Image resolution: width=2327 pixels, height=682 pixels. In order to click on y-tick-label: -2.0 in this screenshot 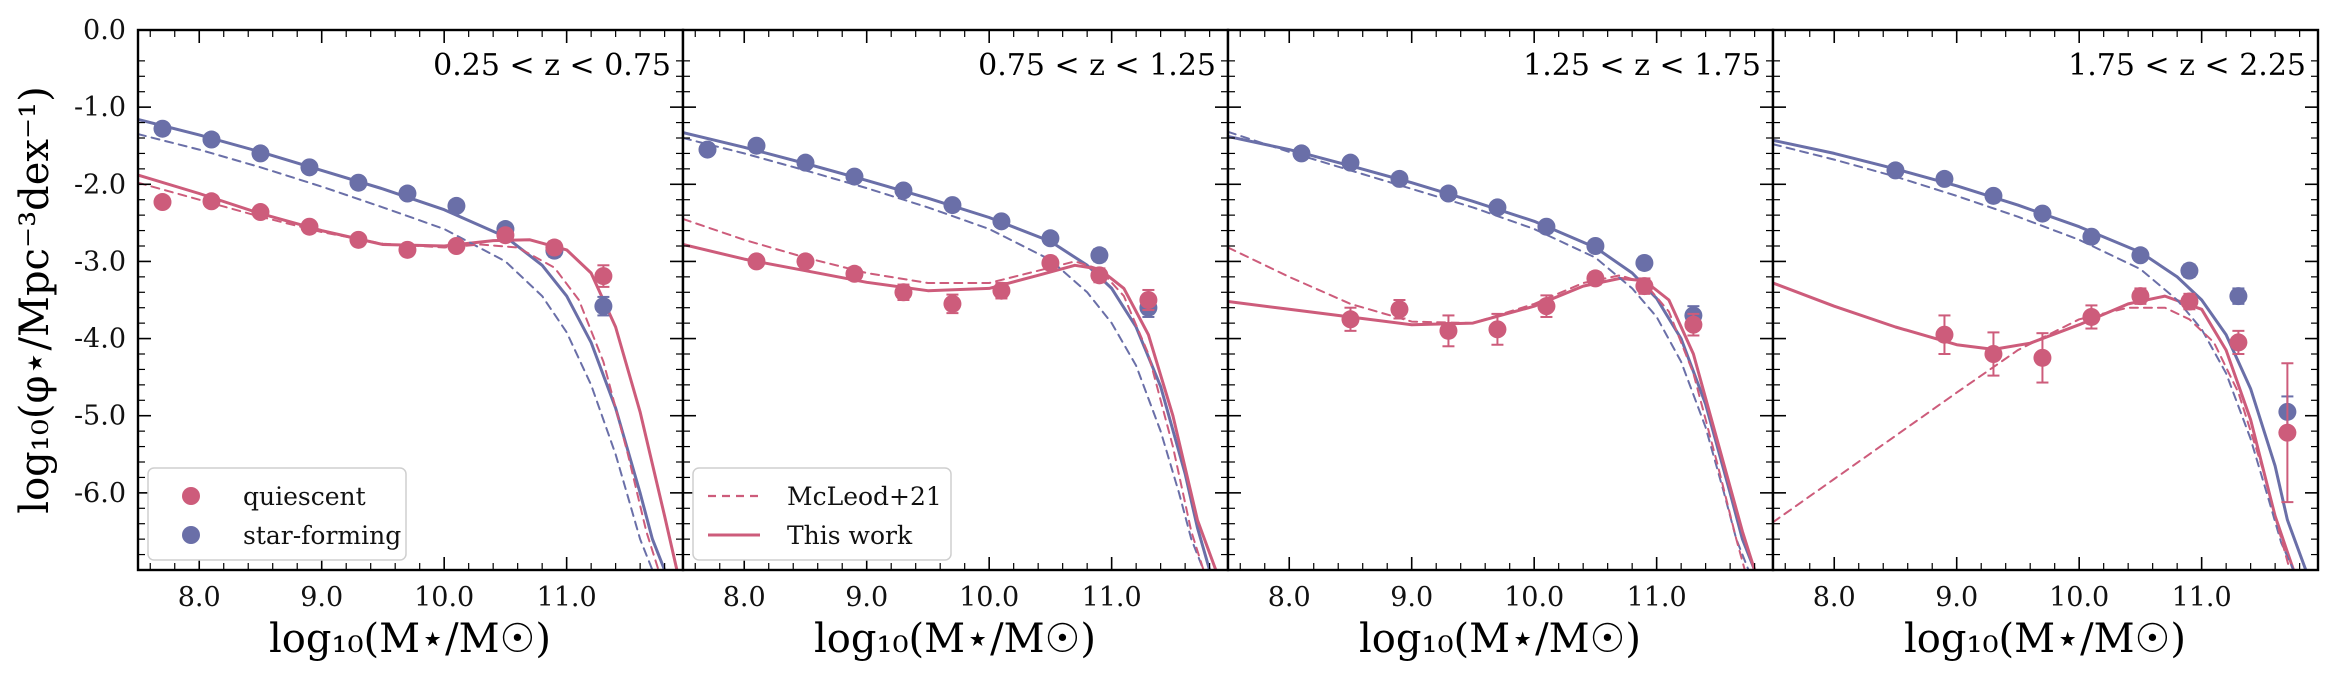, I will do `click(100, 184)`.